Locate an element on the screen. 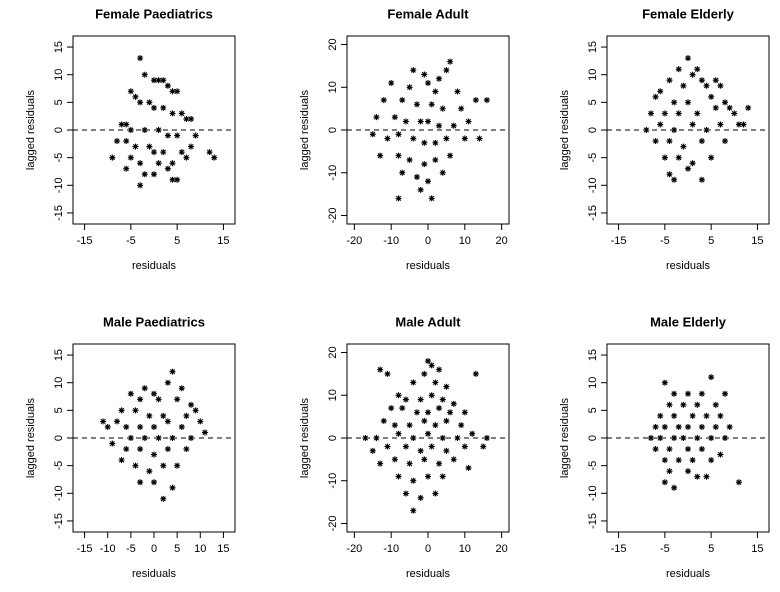  panel-title: Female Adult is located at coordinates (428, 13).